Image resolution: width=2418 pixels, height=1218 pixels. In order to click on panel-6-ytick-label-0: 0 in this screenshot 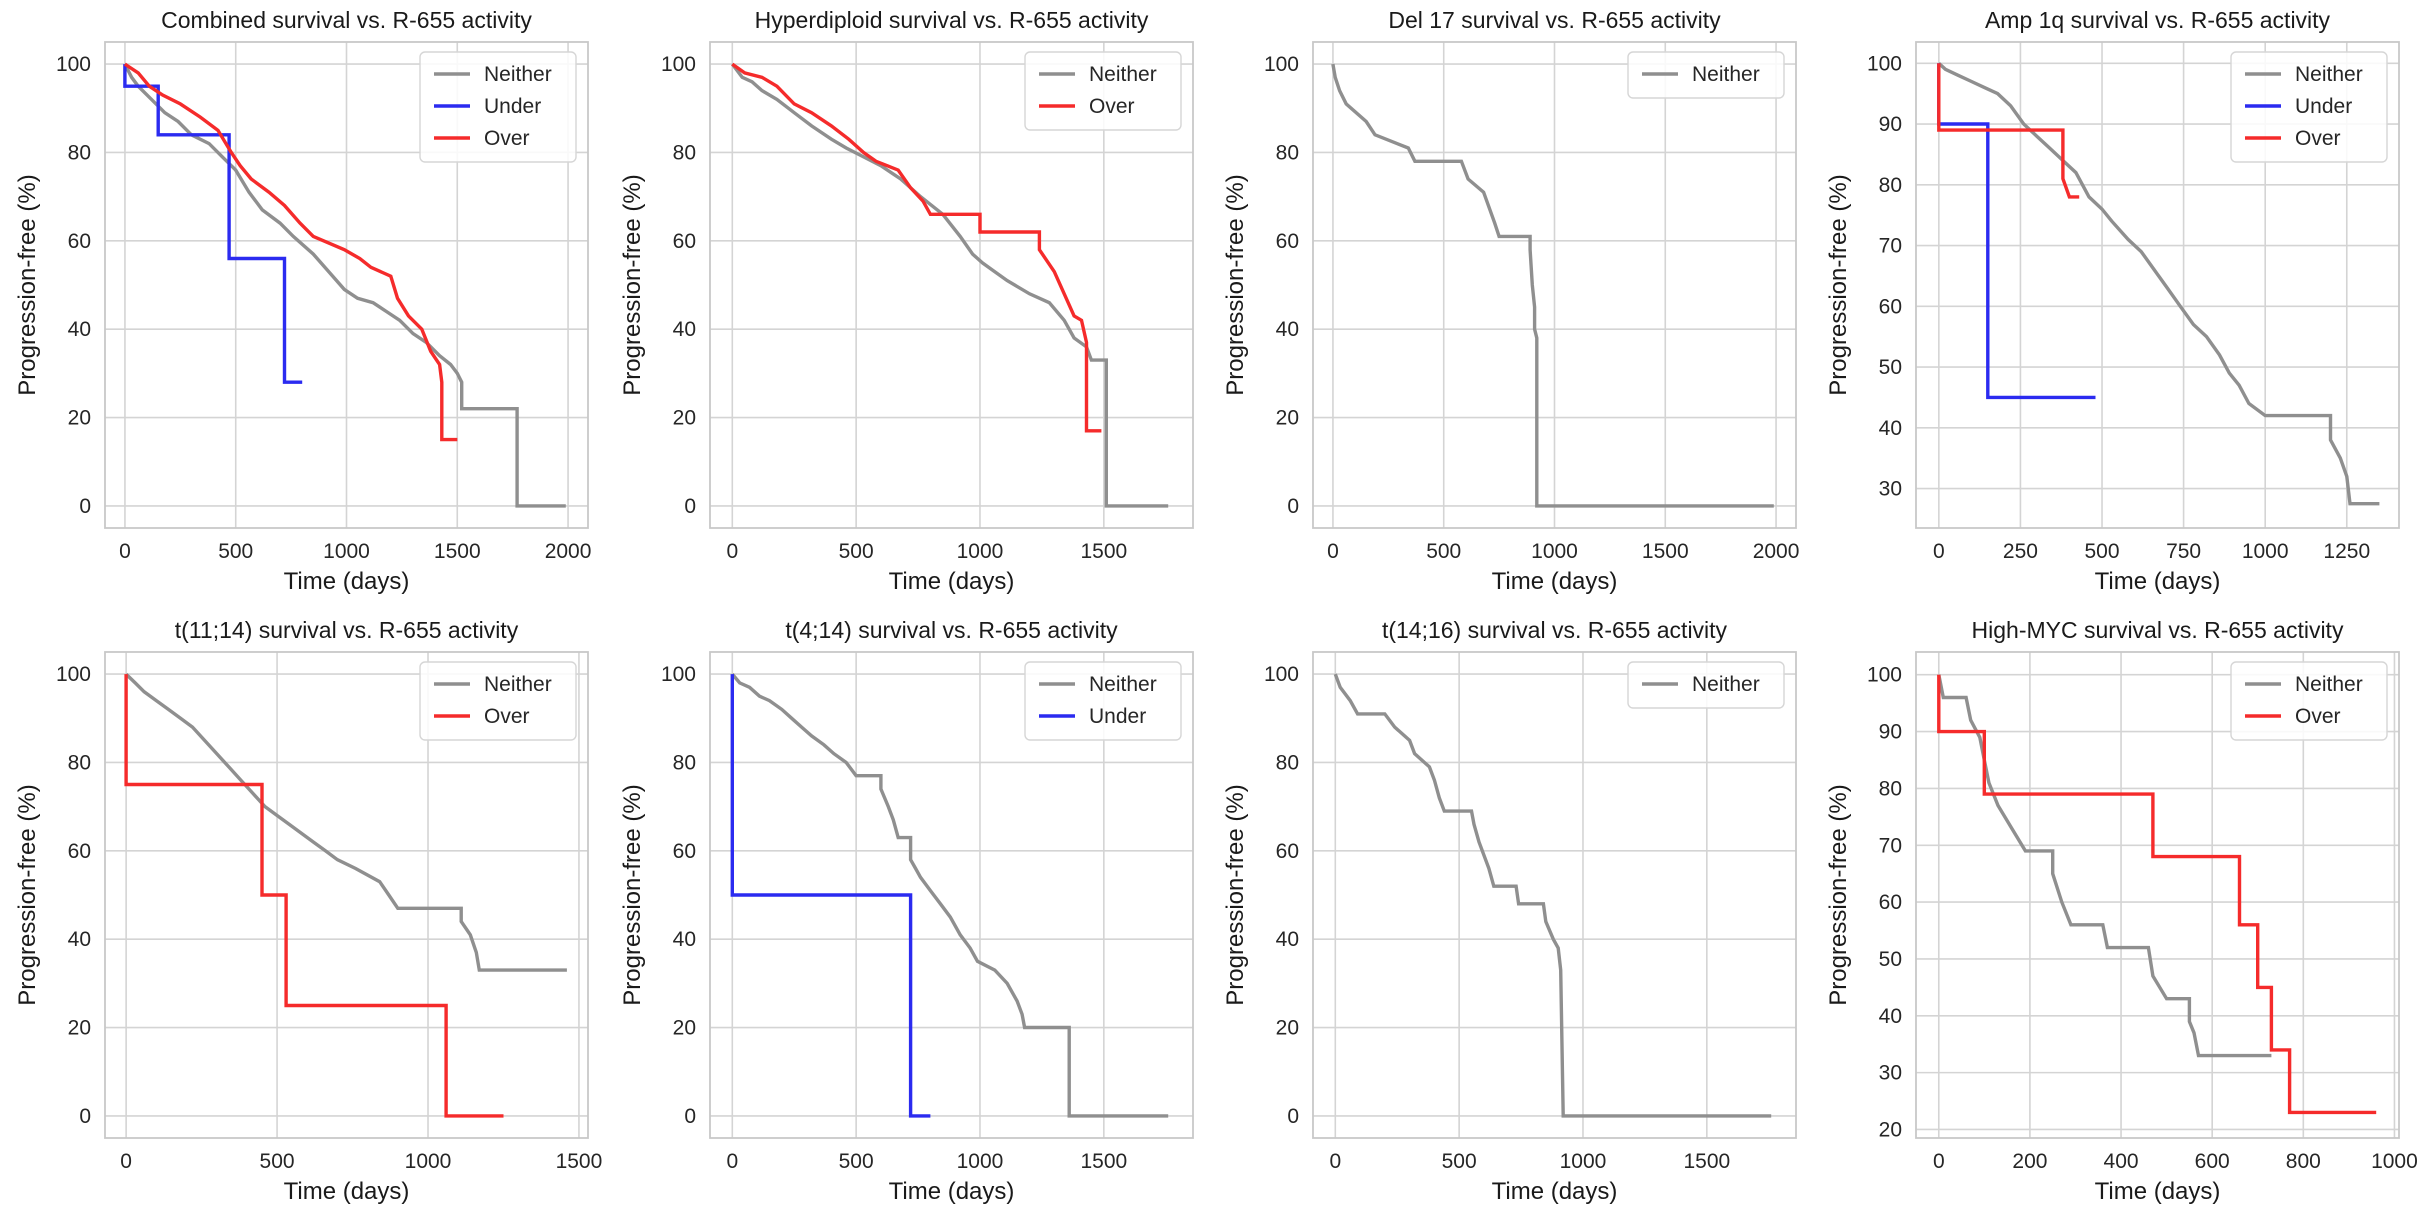, I will do `click(690, 1116)`.